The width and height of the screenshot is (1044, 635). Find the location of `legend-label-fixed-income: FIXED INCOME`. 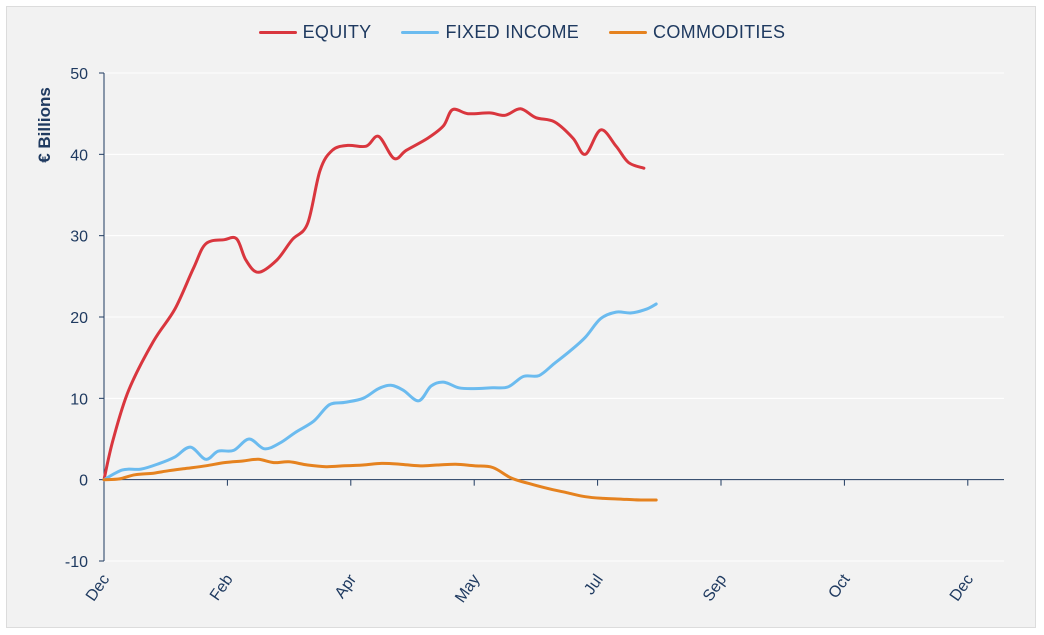

legend-label-fixed-income: FIXED INCOME is located at coordinates (512, 32).